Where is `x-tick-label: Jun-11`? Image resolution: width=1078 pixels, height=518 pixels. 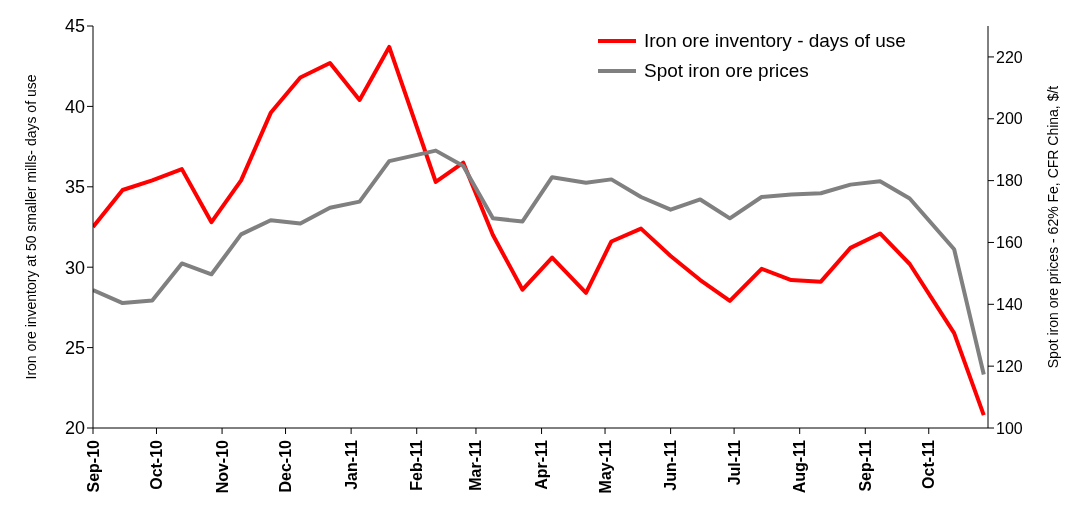 x-tick-label: Jun-11 is located at coordinates (671, 465).